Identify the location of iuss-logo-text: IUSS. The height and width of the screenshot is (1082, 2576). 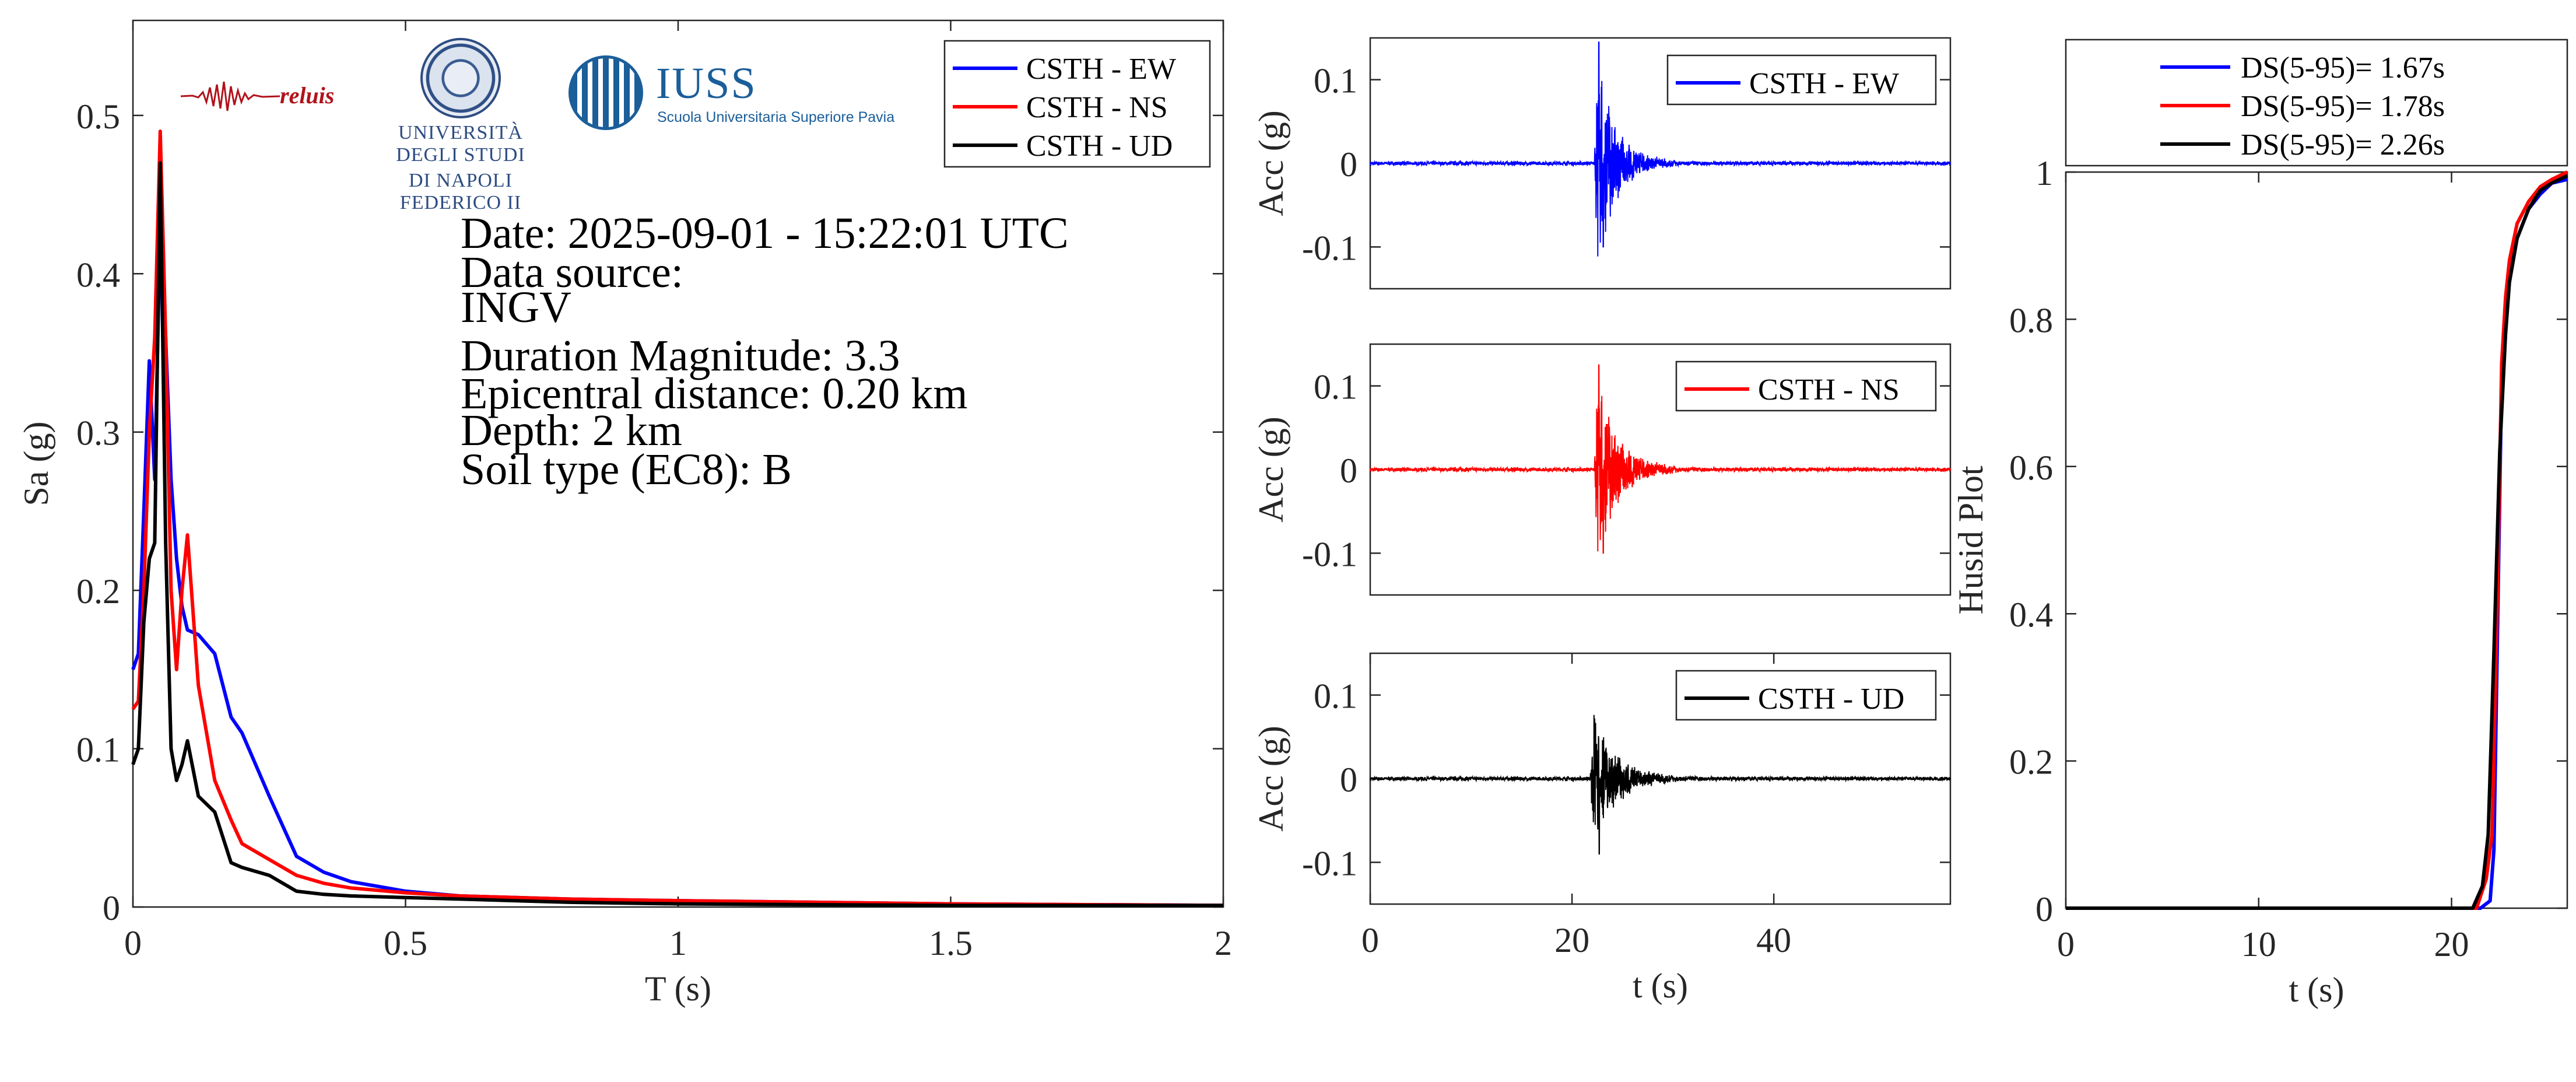
(706, 83).